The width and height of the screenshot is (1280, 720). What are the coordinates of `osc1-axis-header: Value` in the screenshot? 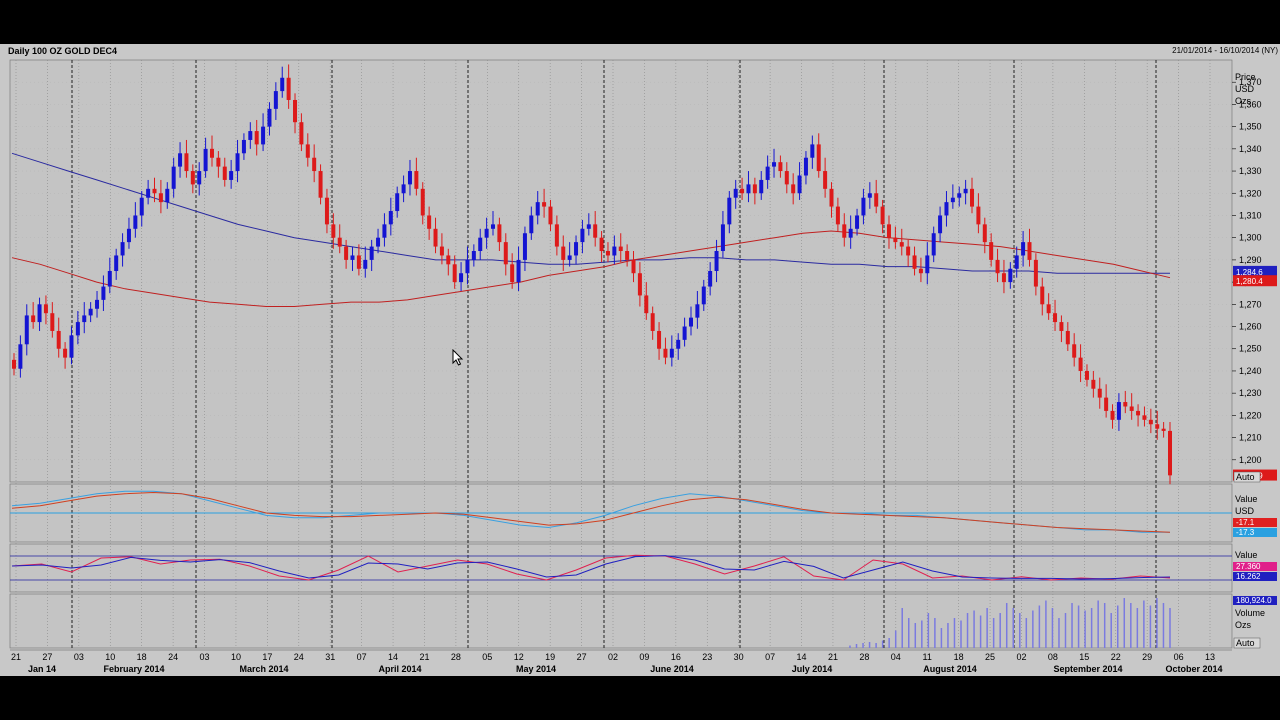 It's located at (1246, 499).